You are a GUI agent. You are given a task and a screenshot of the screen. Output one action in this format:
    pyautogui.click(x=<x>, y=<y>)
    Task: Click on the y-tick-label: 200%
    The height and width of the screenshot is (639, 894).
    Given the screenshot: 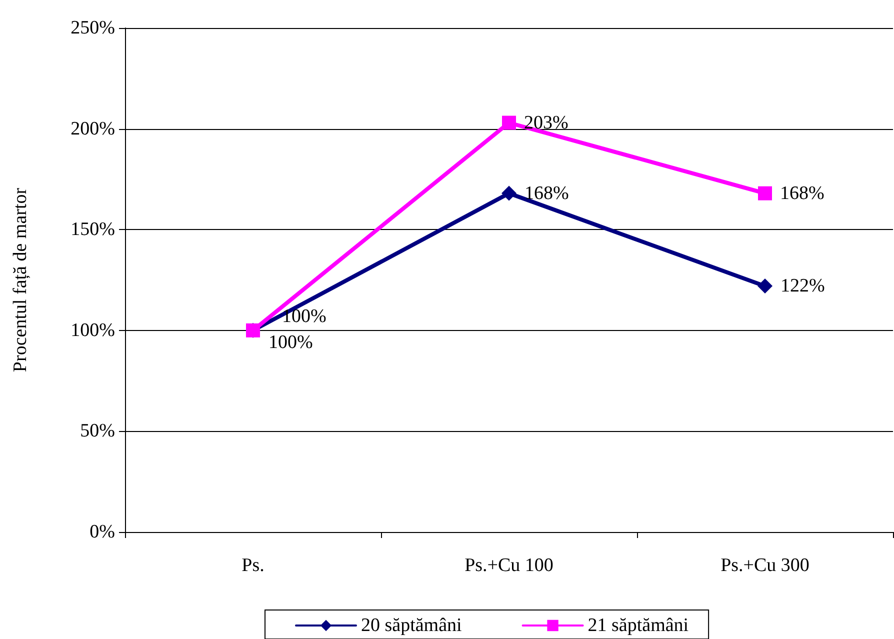 What is the action you would take?
    pyautogui.click(x=93, y=129)
    